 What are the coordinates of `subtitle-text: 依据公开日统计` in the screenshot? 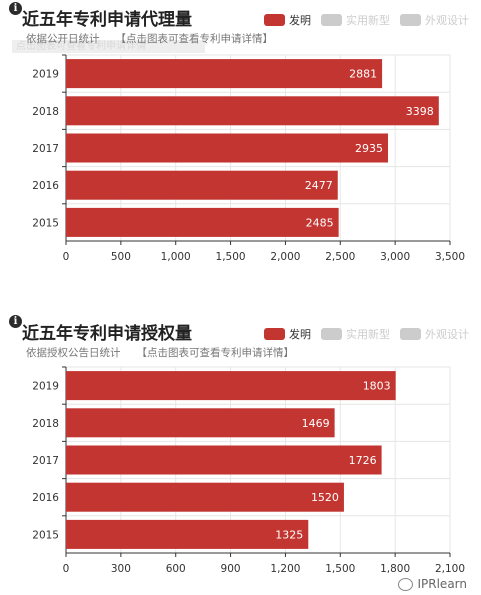 It's located at (63, 39).